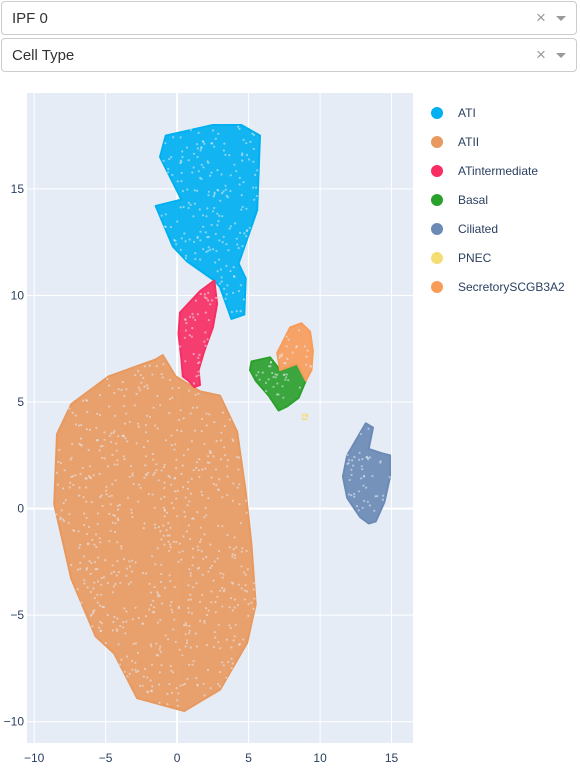 Image resolution: width=580 pixels, height=771 pixels. Describe the element at coordinates (498, 287) in the screenshot. I see `legend-item-secretoryscgb3a2: SecretorySCGB3A2` at that location.